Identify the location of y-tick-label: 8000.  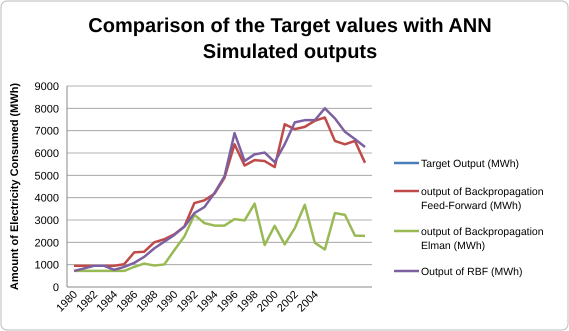
(46, 109).